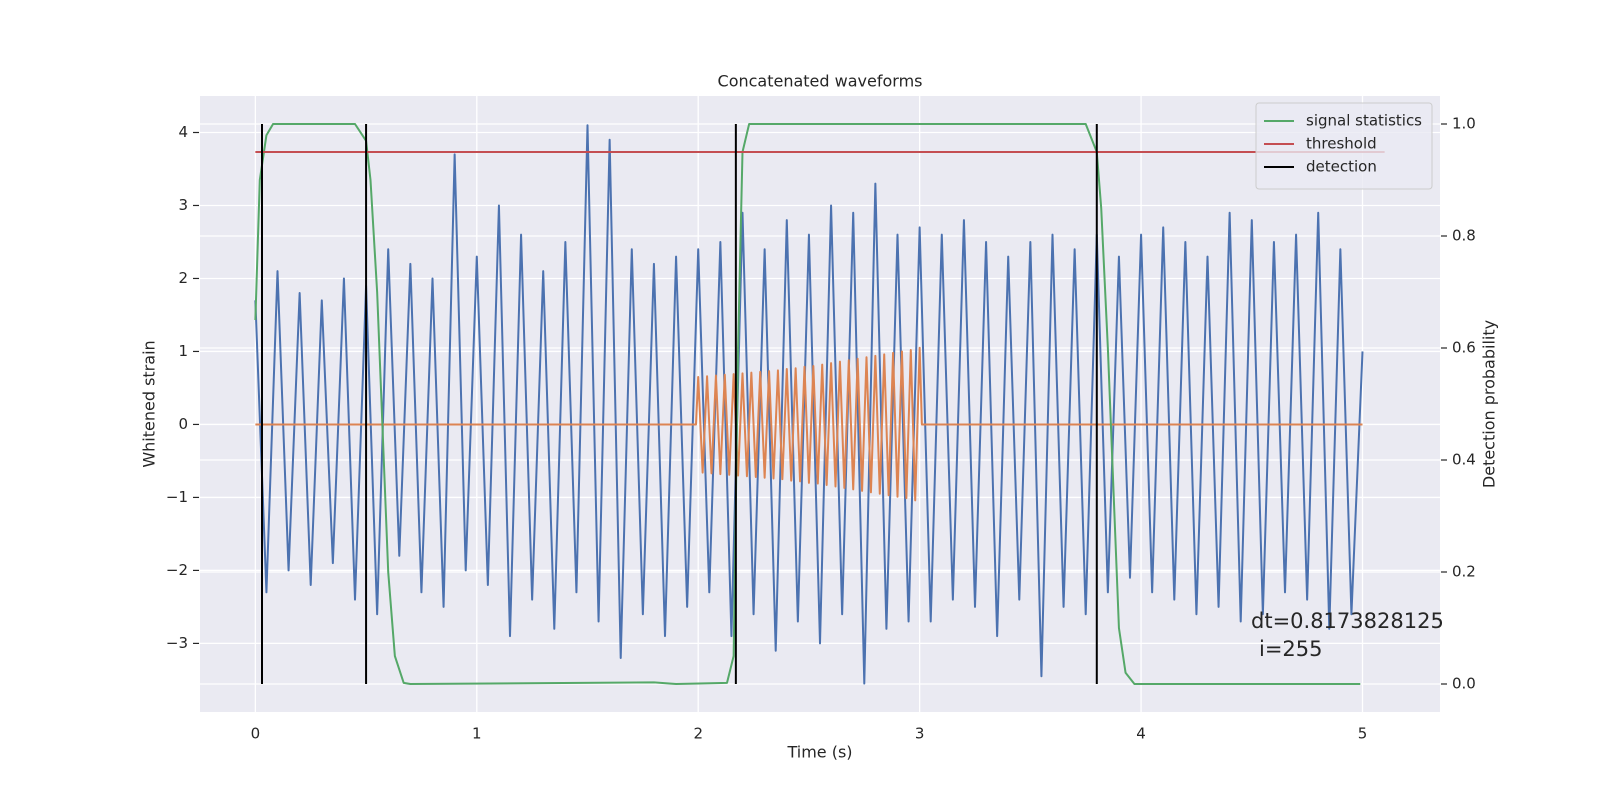  What do you see at coordinates (183, 132) in the screenshot?
I see `y-tick-label: 4` at bounding box center [183, 132].